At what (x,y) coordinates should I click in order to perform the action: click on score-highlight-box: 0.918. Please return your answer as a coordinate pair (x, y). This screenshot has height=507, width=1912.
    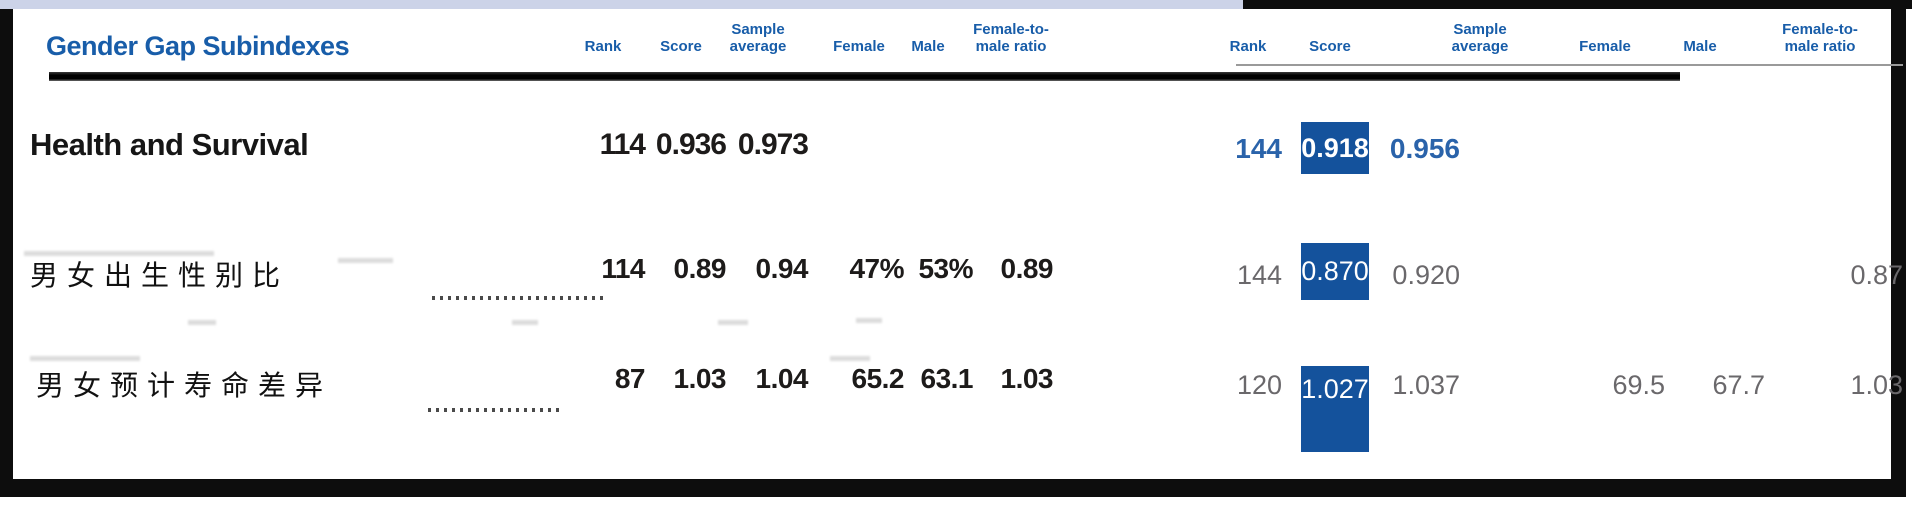
    Looking at the image, I should click on (1335, 148).